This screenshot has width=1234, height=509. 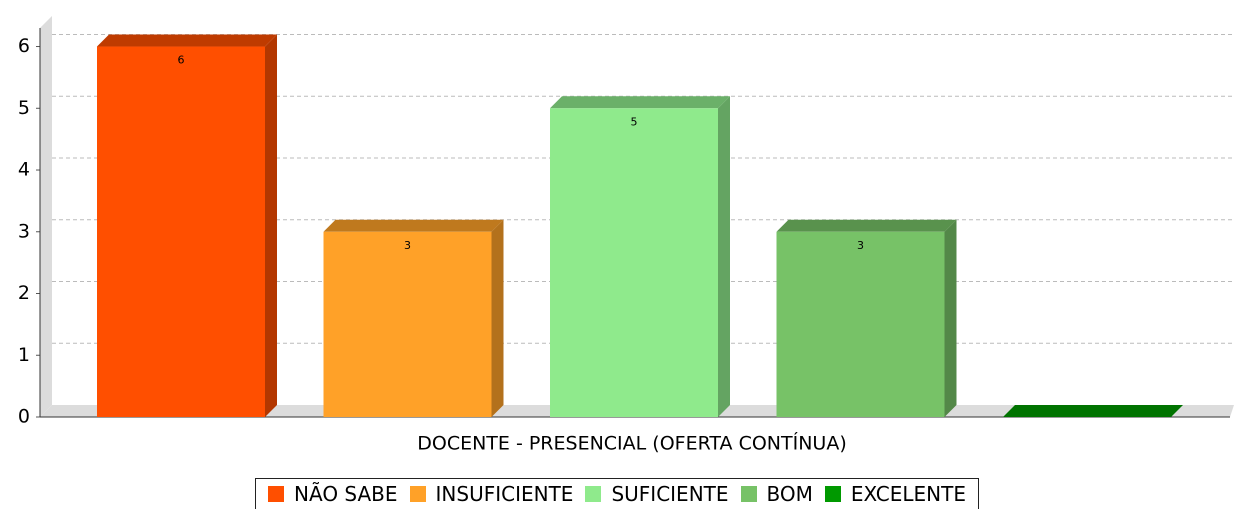 I want to click on y-tick-label: 5, so click(x=24, y=108).